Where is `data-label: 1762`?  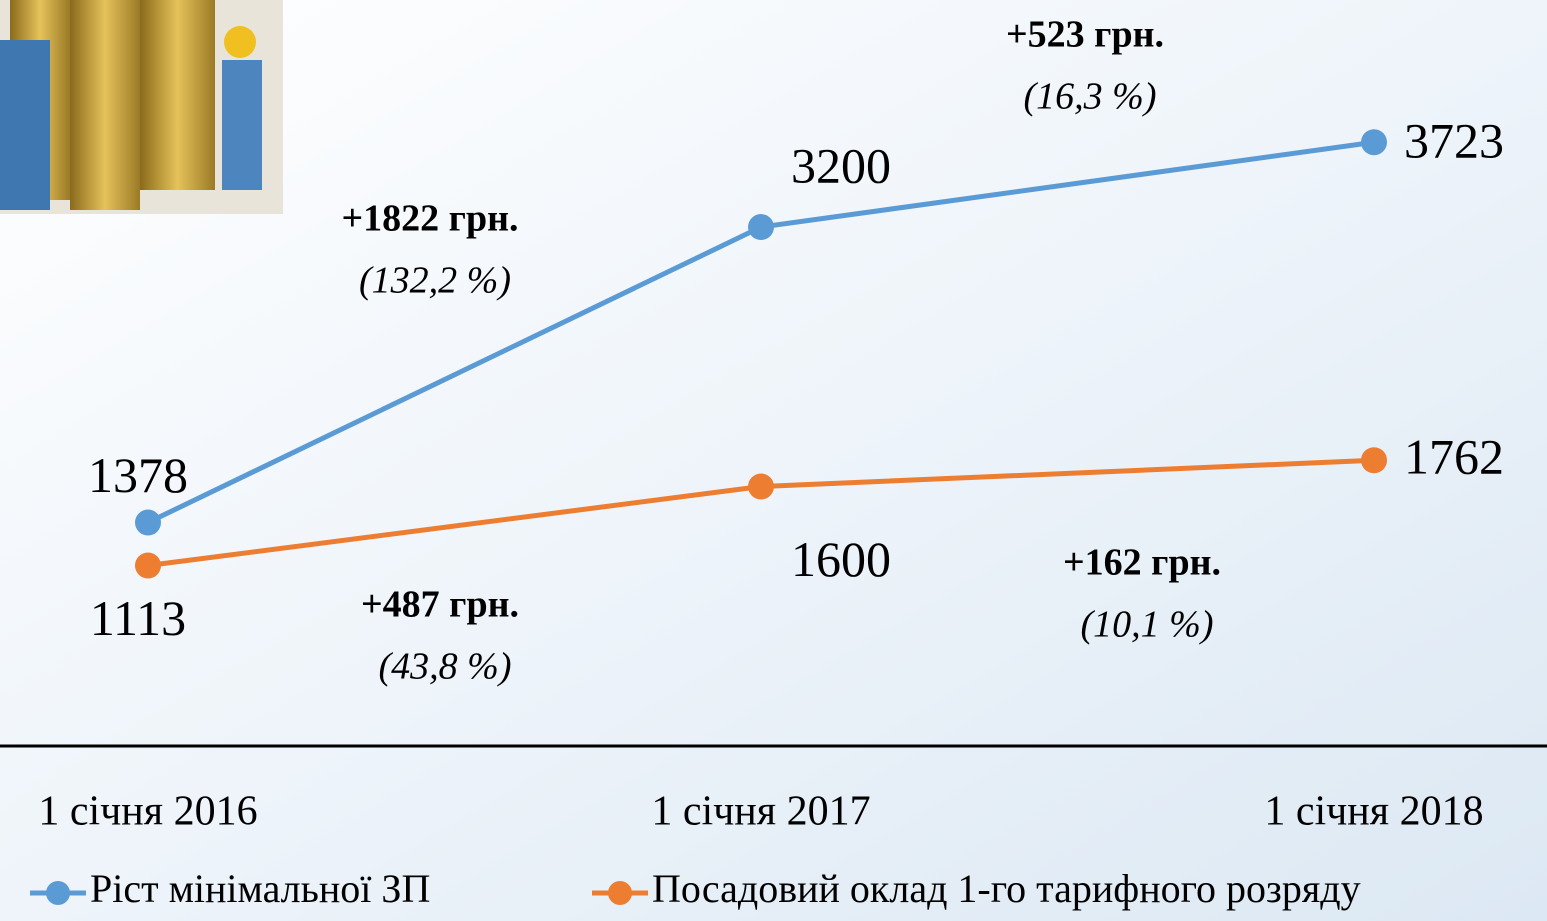 data-label: 1762 is located at coordinates (1454, 457).